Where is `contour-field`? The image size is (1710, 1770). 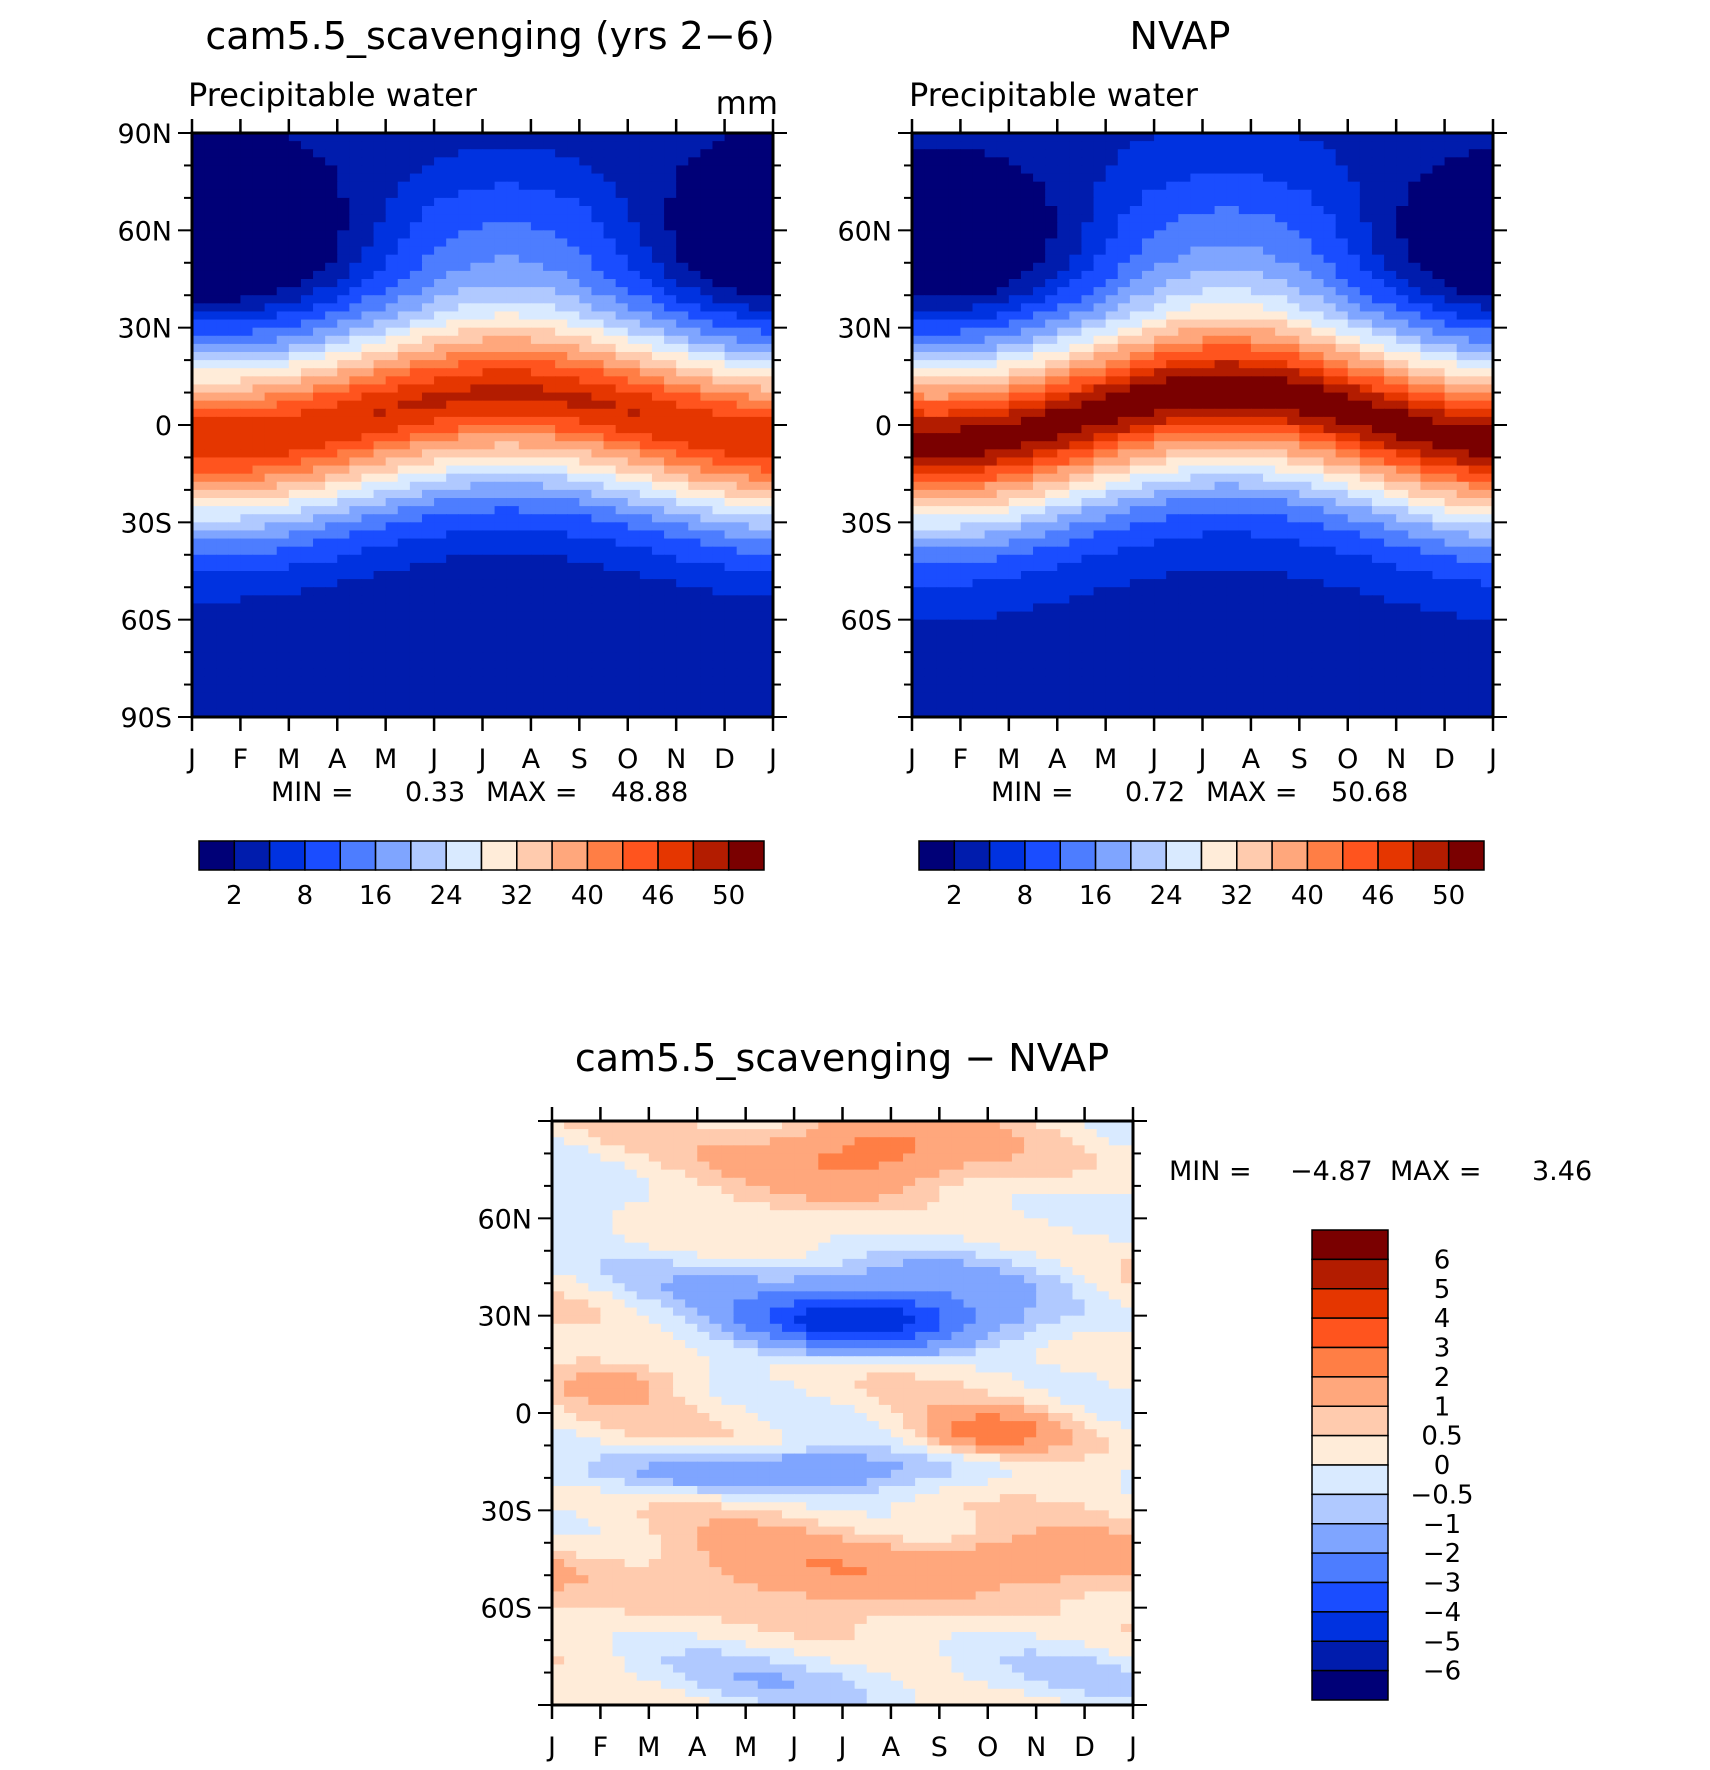
contour-field is located at coordinates (1203, 425).